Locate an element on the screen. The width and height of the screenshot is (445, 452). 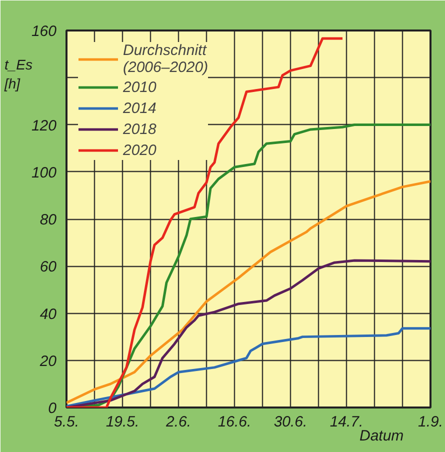
x-tick-label: 16.6. is located at coordinates (235, 422).